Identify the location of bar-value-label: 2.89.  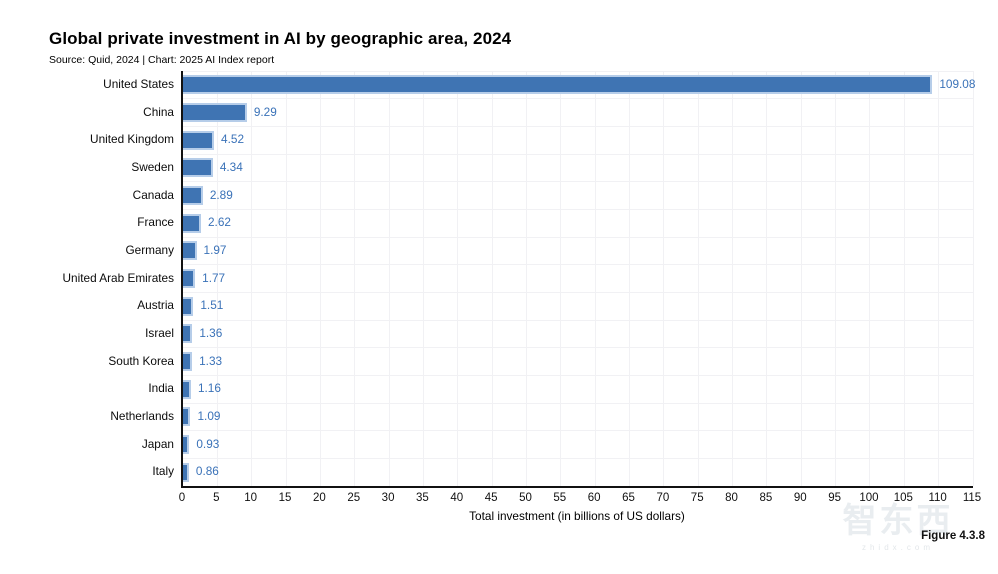
(221, 194).